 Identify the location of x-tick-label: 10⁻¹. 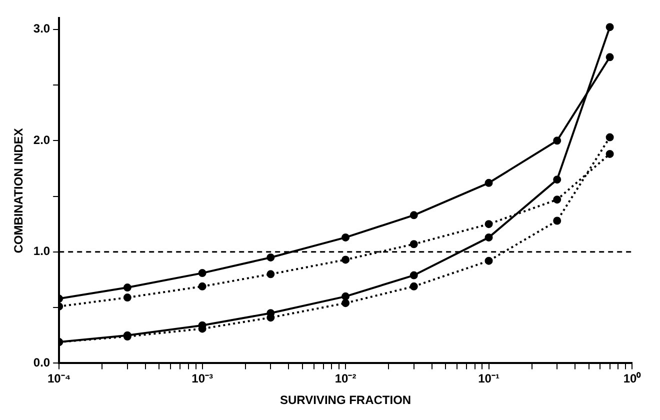
(489, 379).